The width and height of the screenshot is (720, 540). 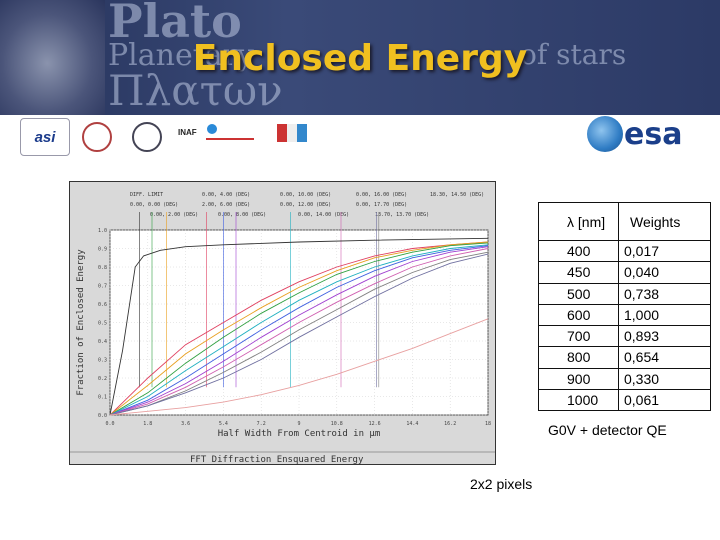 I want to click on table-header-row: λ [nm] Weights, so click(x=624, y=221).